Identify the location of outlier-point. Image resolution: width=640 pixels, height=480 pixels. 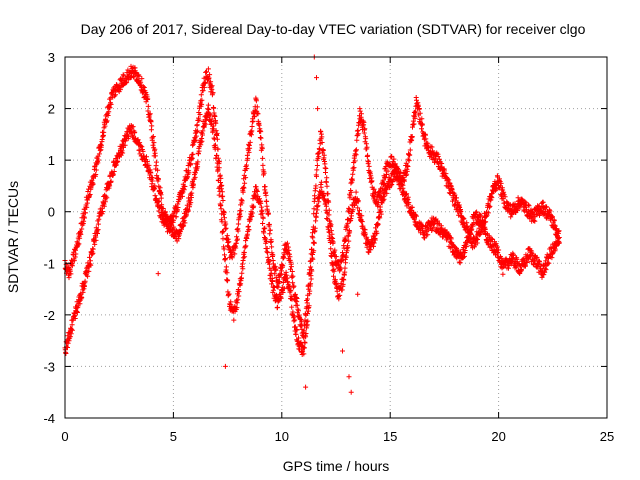
(306, 387).